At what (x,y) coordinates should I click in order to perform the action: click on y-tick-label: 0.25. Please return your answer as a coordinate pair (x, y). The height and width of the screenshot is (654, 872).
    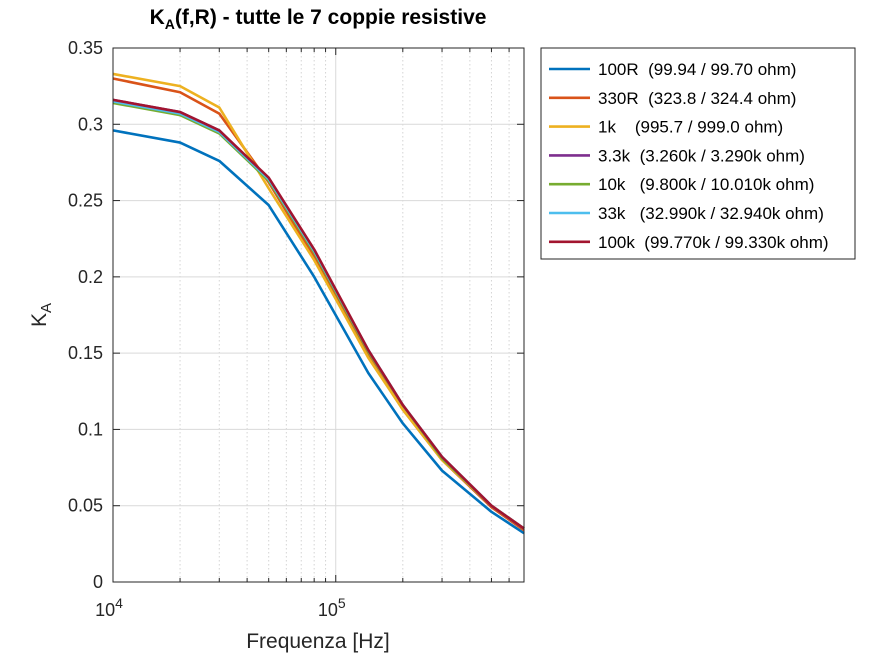
    Looking at the image, I should click on (85, 201).